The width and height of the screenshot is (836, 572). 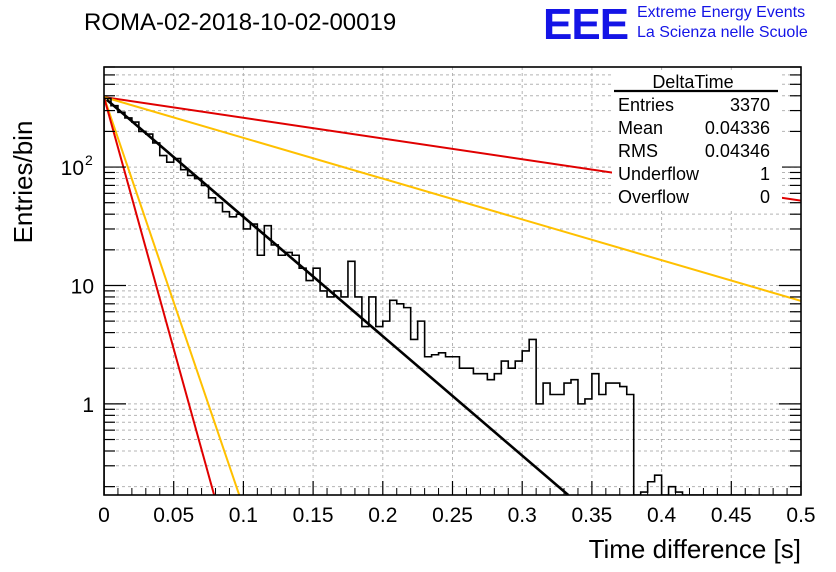 What do you see at coordinates (750, 105) in the screenshot?
I see `stats-value-entries: 3370` at bounding box center [750, 105].